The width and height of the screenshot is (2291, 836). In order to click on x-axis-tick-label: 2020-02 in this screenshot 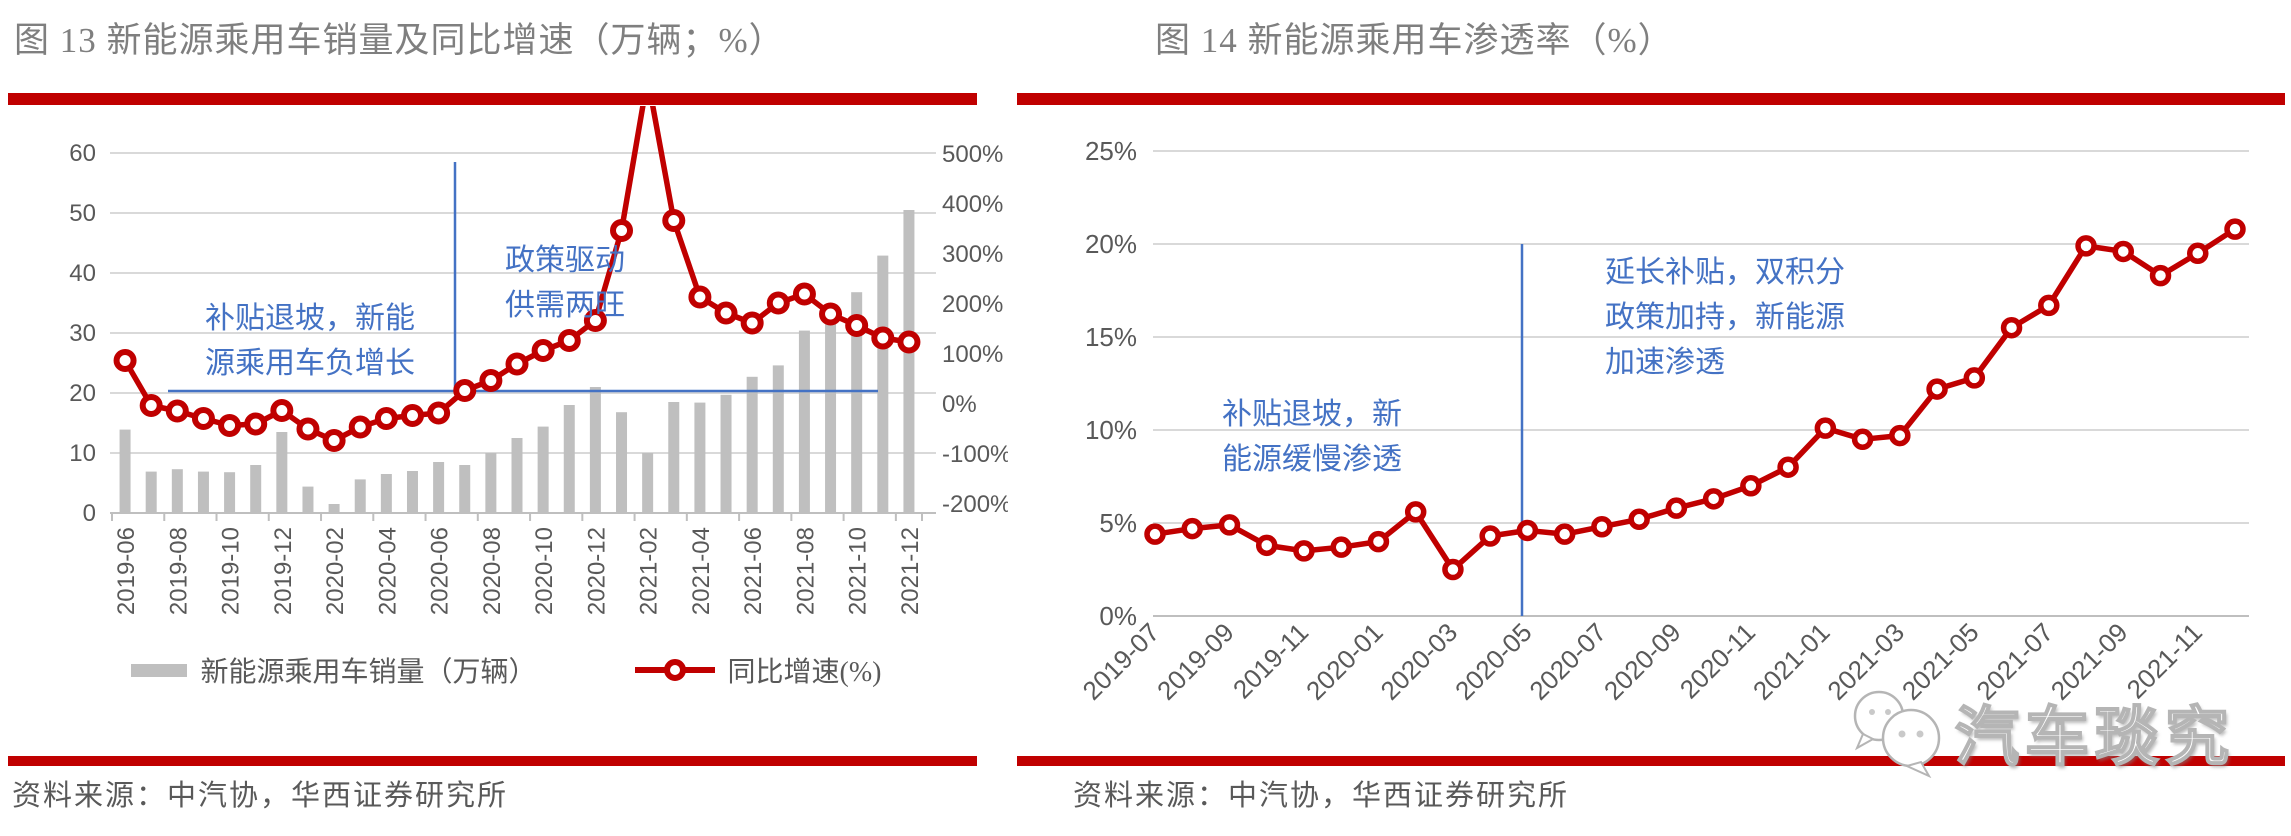, I will do `click(335, 571)`.